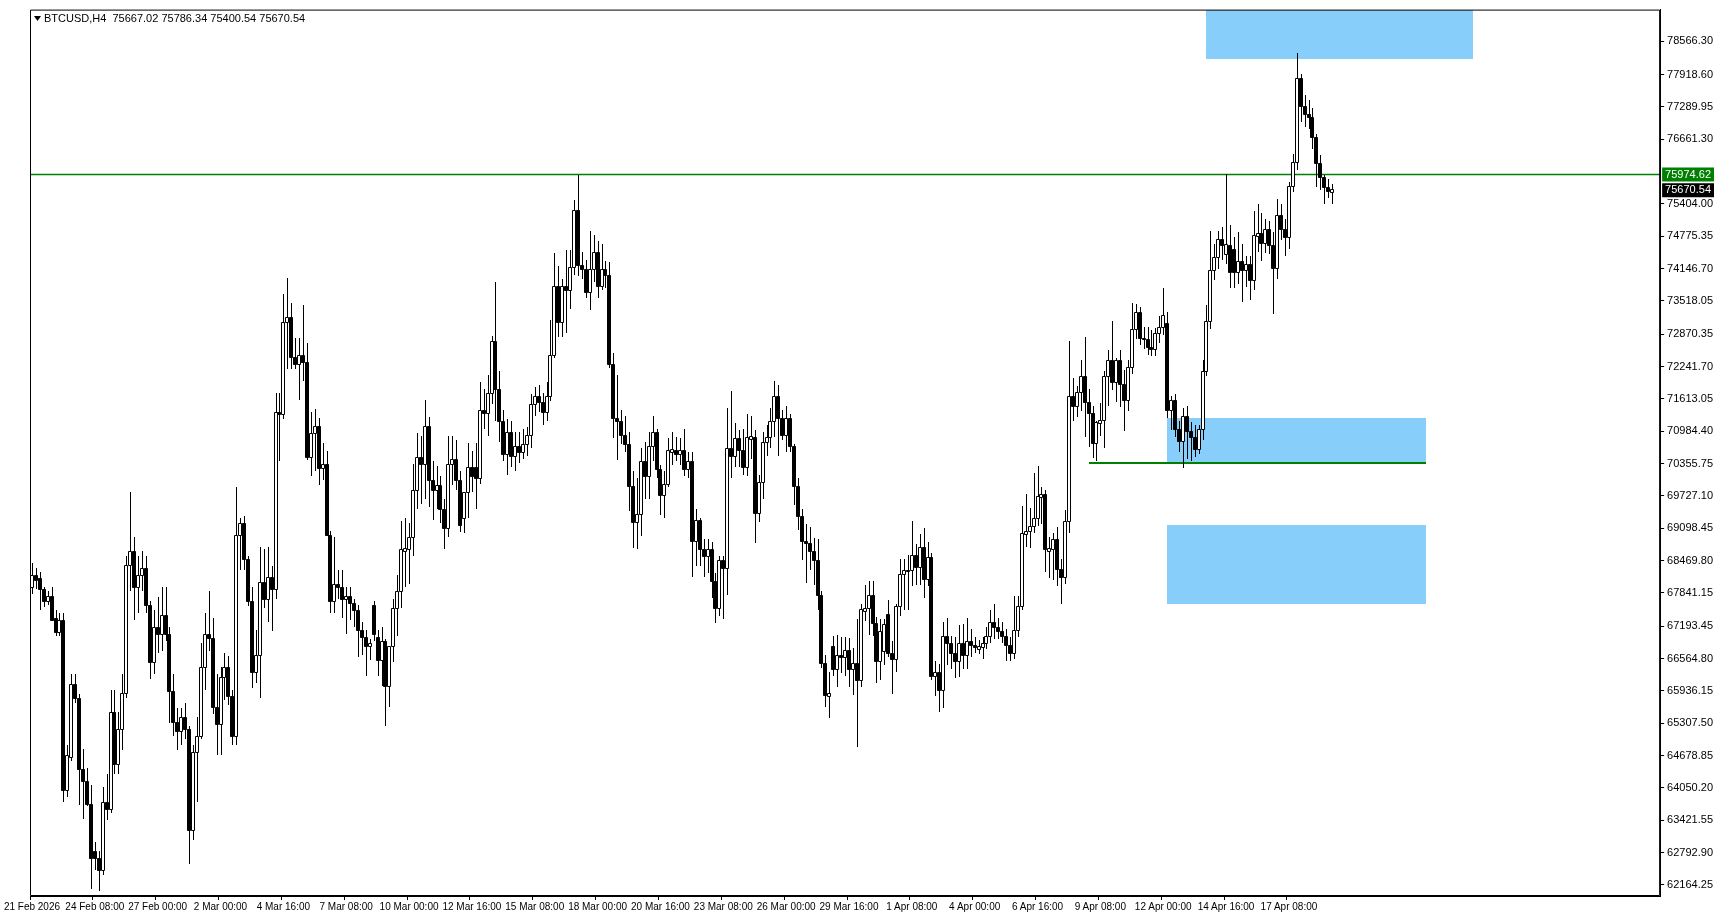 Image resolution: width=1720 pixels, height=916 pixels. What do you see at coordinates (1690, 754) in the screenshot?
I see `y-tick-label: 64678.85` at bounding box center [1690, 754].